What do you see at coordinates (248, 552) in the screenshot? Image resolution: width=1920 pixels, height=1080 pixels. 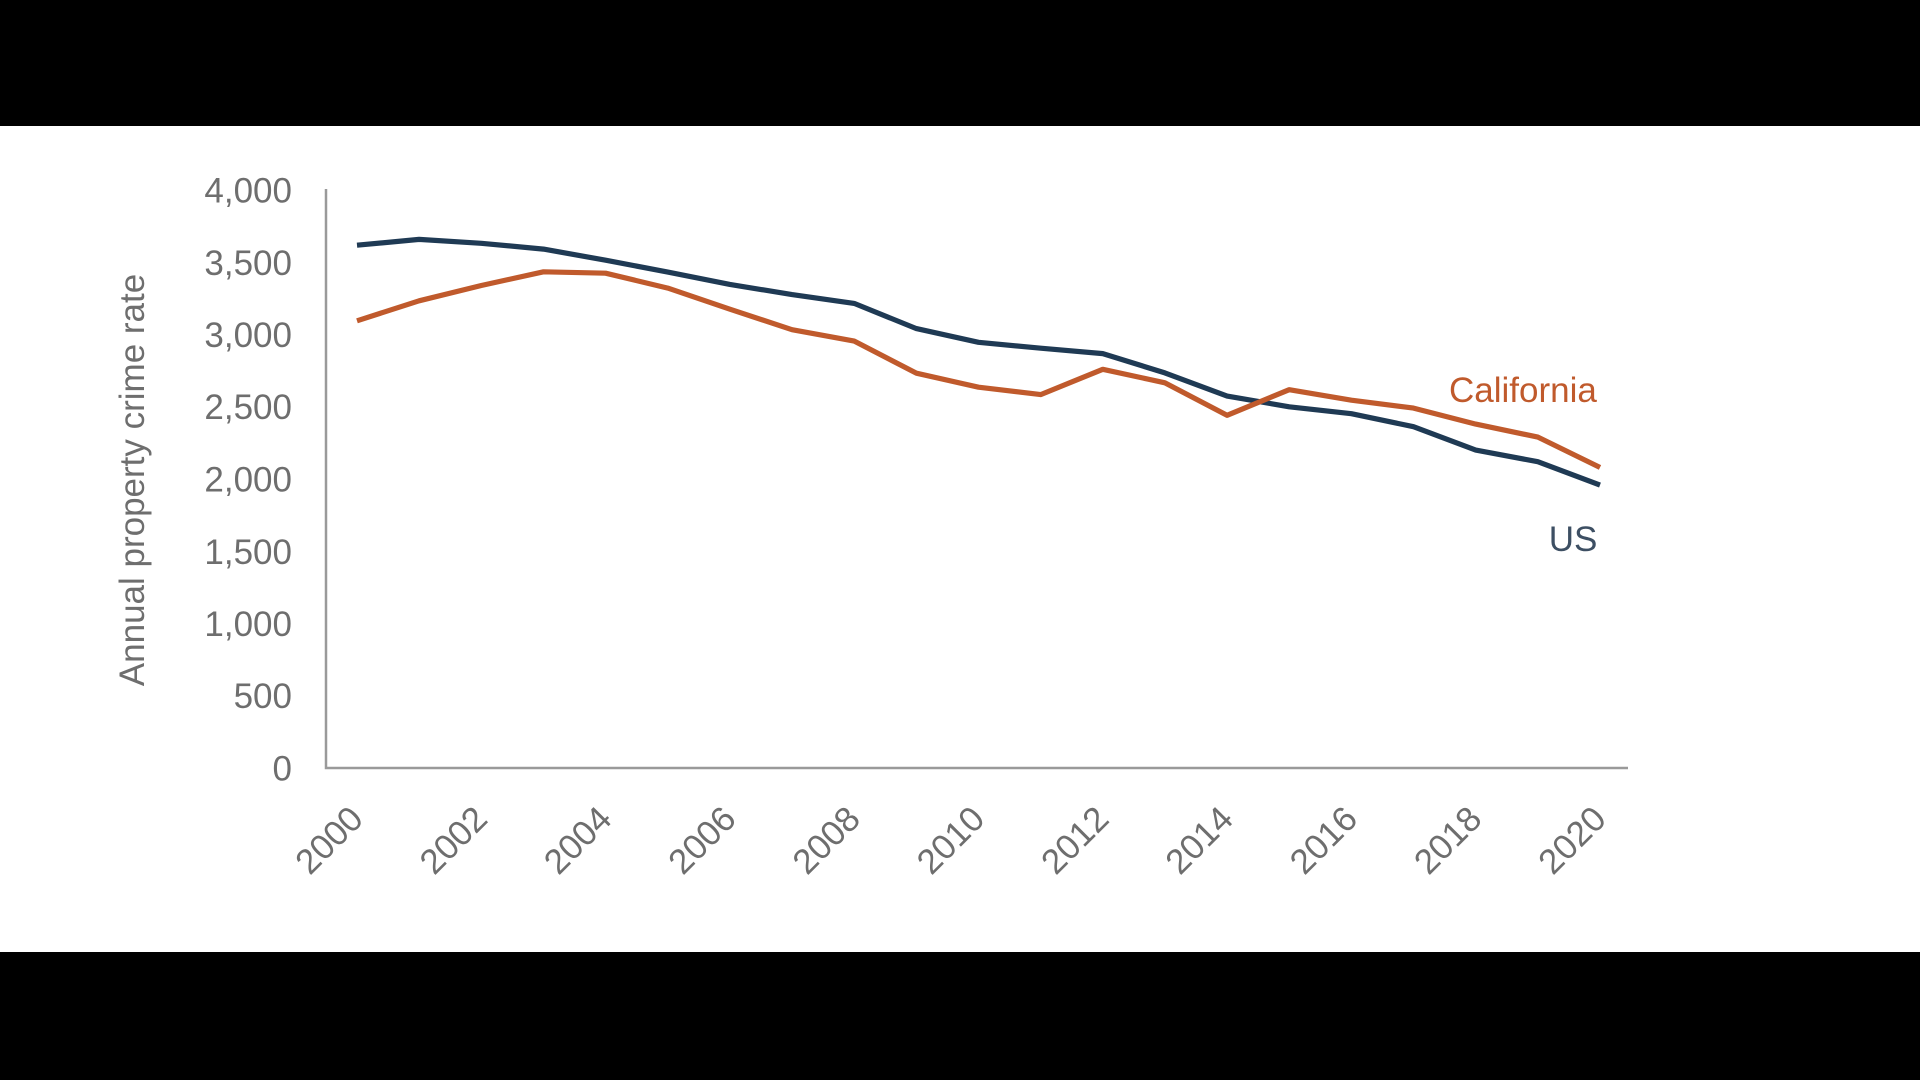 I see `svg-text: 1,500` at bounding box center [248, 552].